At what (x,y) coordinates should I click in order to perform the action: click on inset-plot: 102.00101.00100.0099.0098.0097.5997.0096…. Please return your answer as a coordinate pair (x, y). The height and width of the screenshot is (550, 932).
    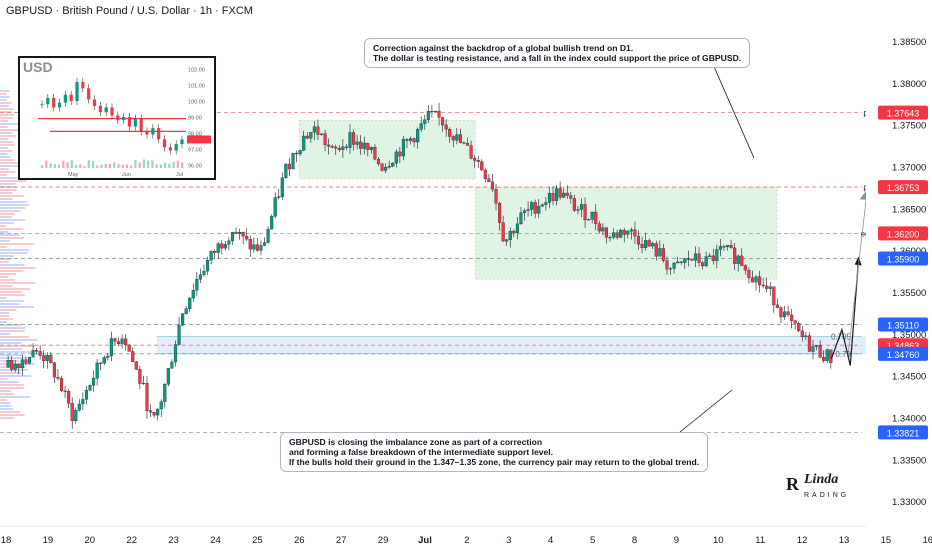
    Looking at the image, I should click on (124, 123).